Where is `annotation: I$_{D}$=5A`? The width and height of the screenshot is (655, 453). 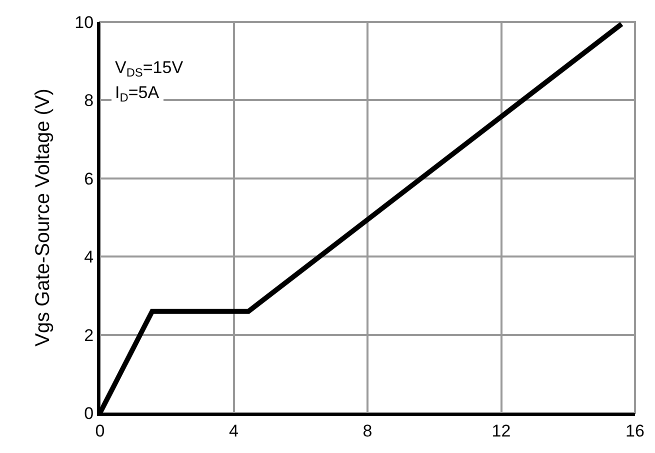
annotation: I$_{D}$=5A is located at coordinates (137, 94).